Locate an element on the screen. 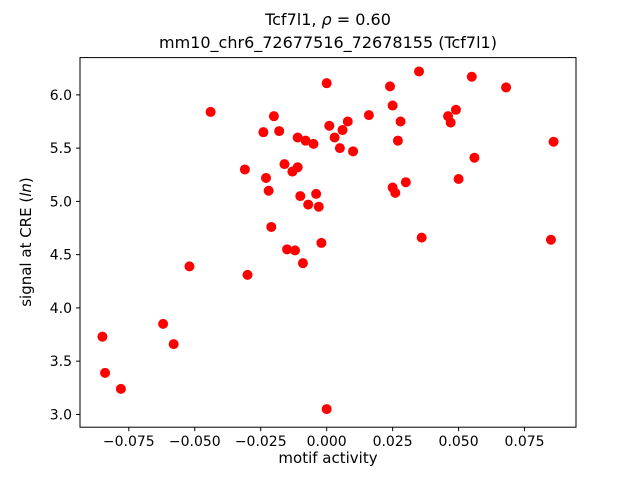  plot-title-gene: Tcf7l1, is located at coordinates (293, 19).